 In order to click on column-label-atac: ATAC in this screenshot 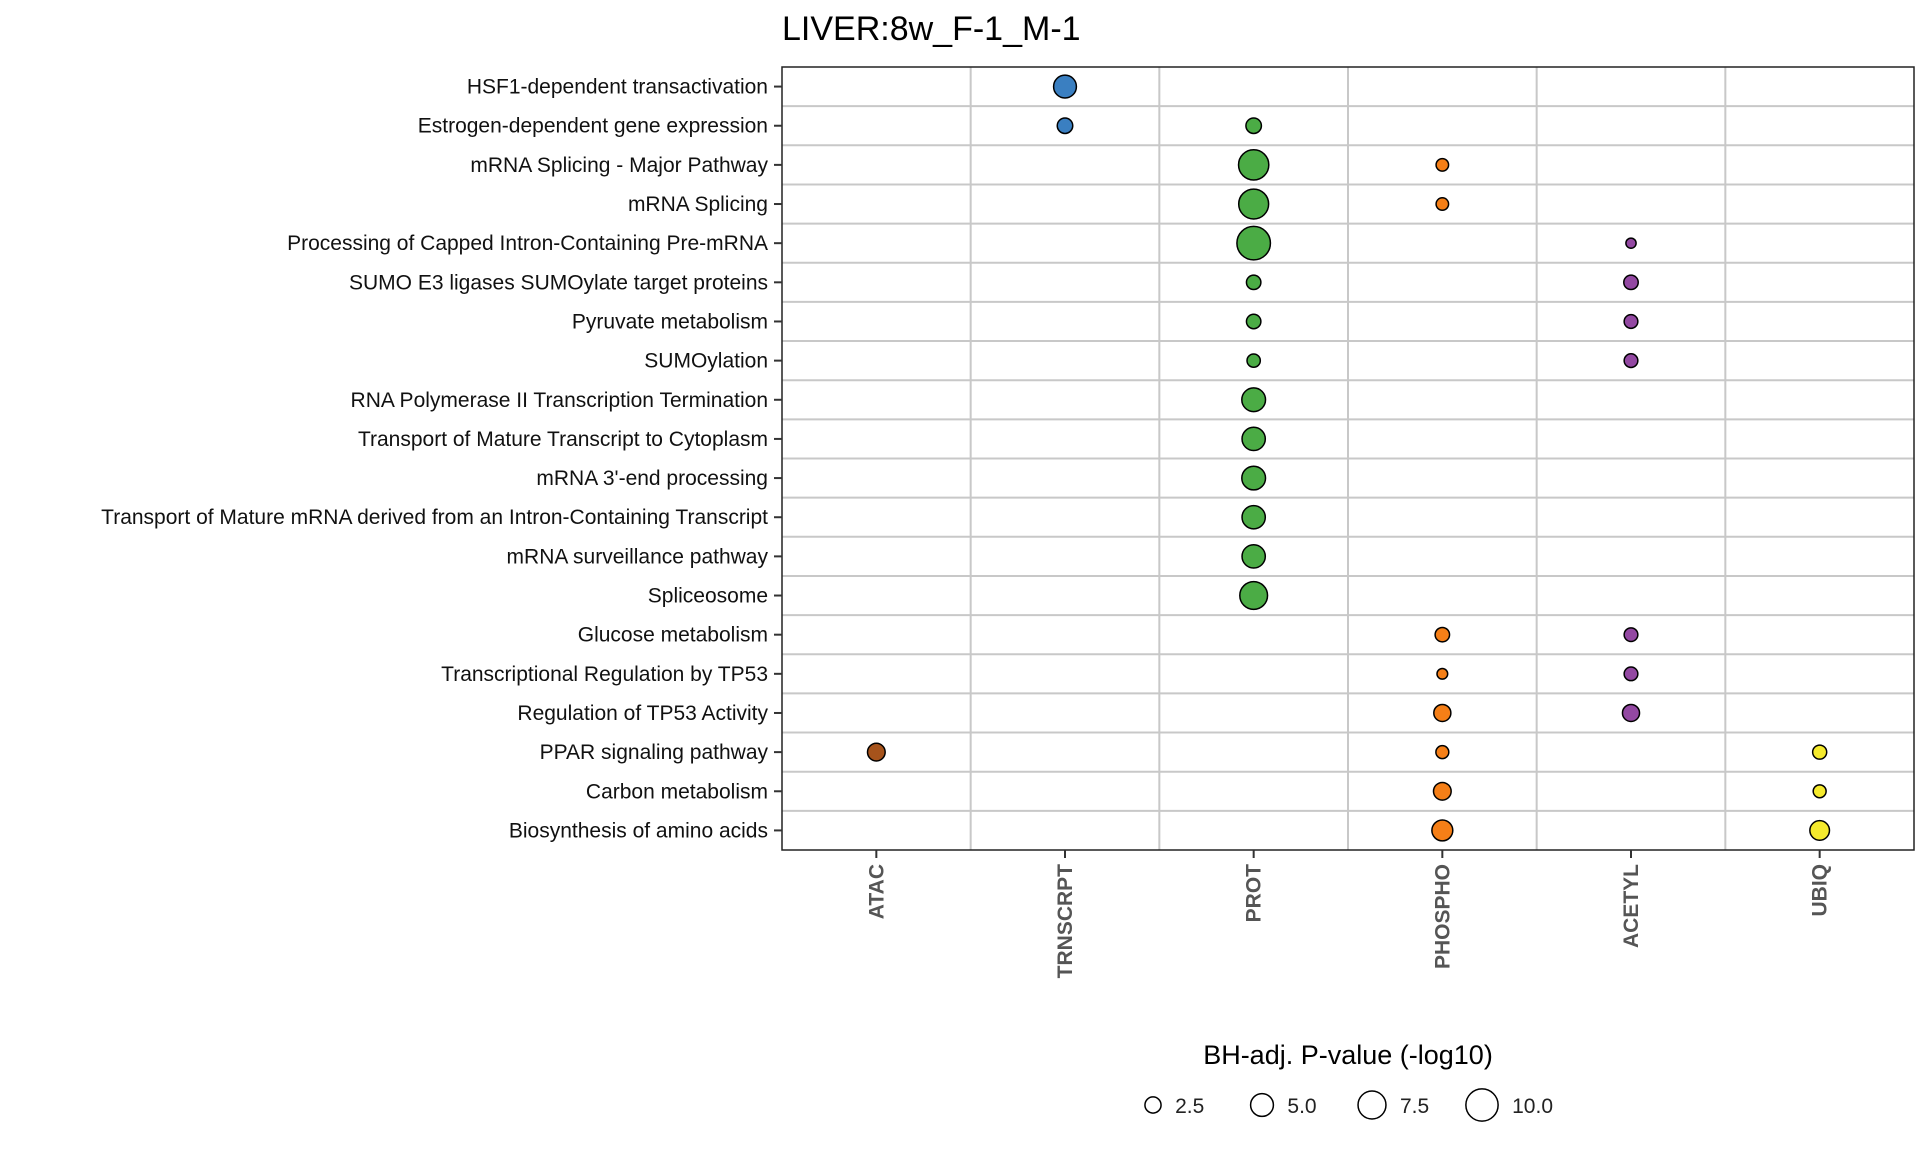, I will do `click(876, 891)`.